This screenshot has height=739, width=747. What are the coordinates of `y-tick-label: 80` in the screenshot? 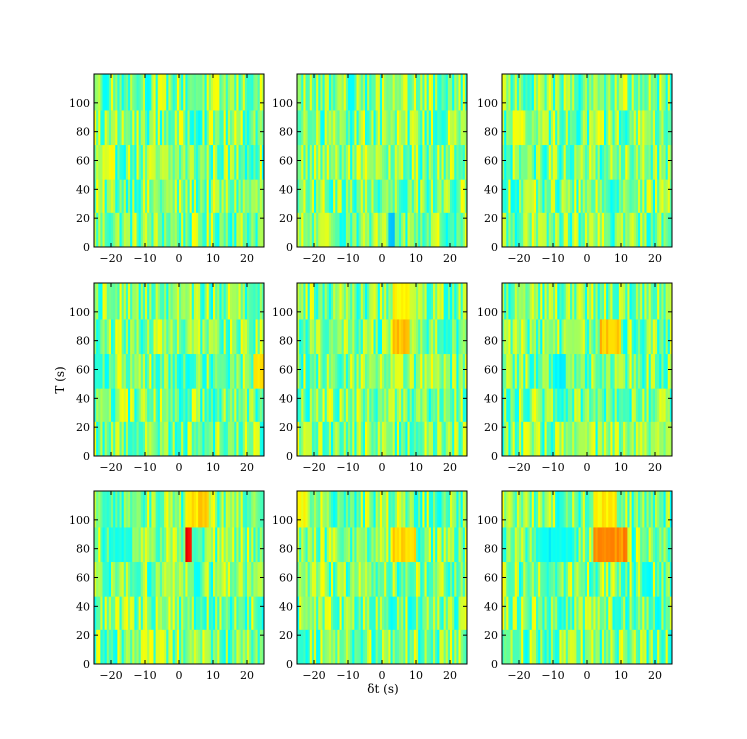 It's located at (83, 341).